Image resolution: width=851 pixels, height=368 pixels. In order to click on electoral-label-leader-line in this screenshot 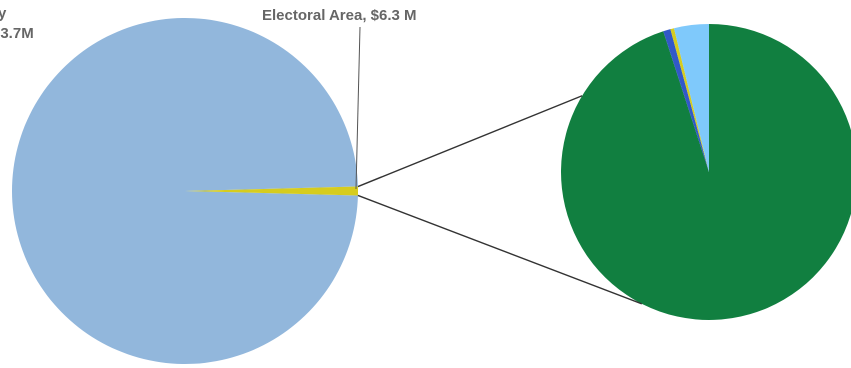, I will do `click(358, 108)`.